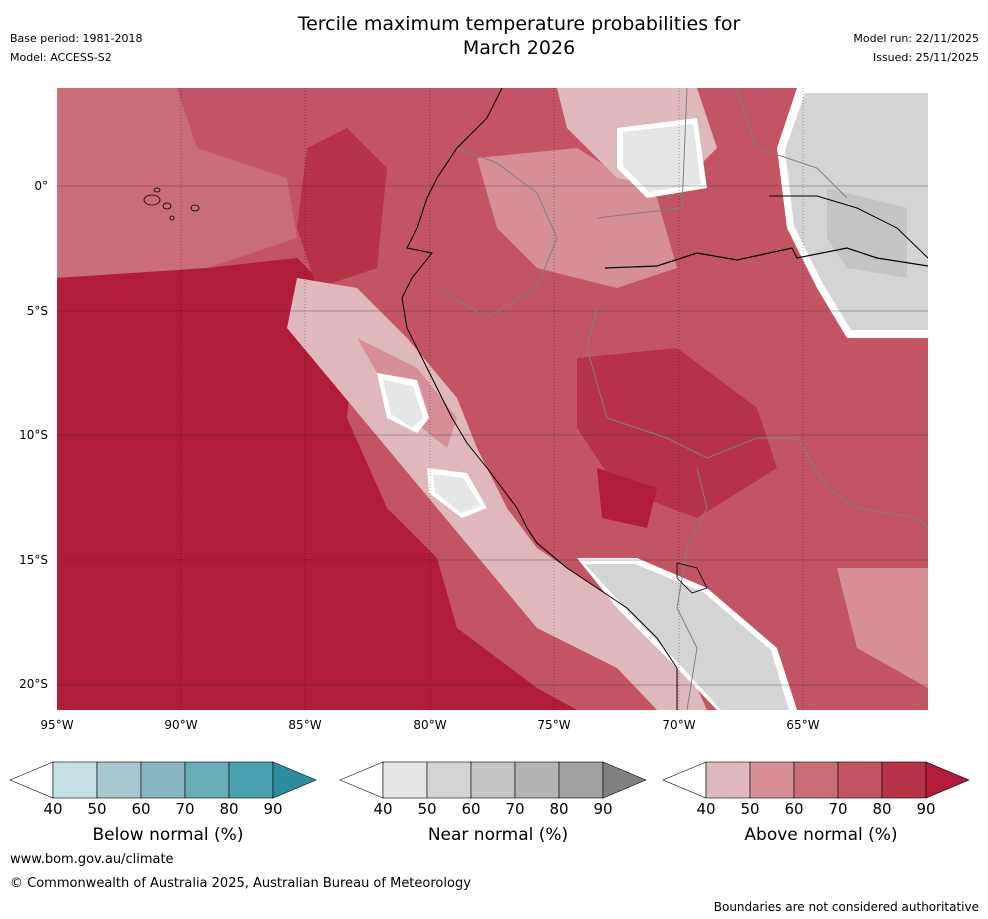  What do you see at coordinates (821, 835) in the screenshot?
I see `legend-label-above: Above normal (%)` at bounding box center [821, 835].